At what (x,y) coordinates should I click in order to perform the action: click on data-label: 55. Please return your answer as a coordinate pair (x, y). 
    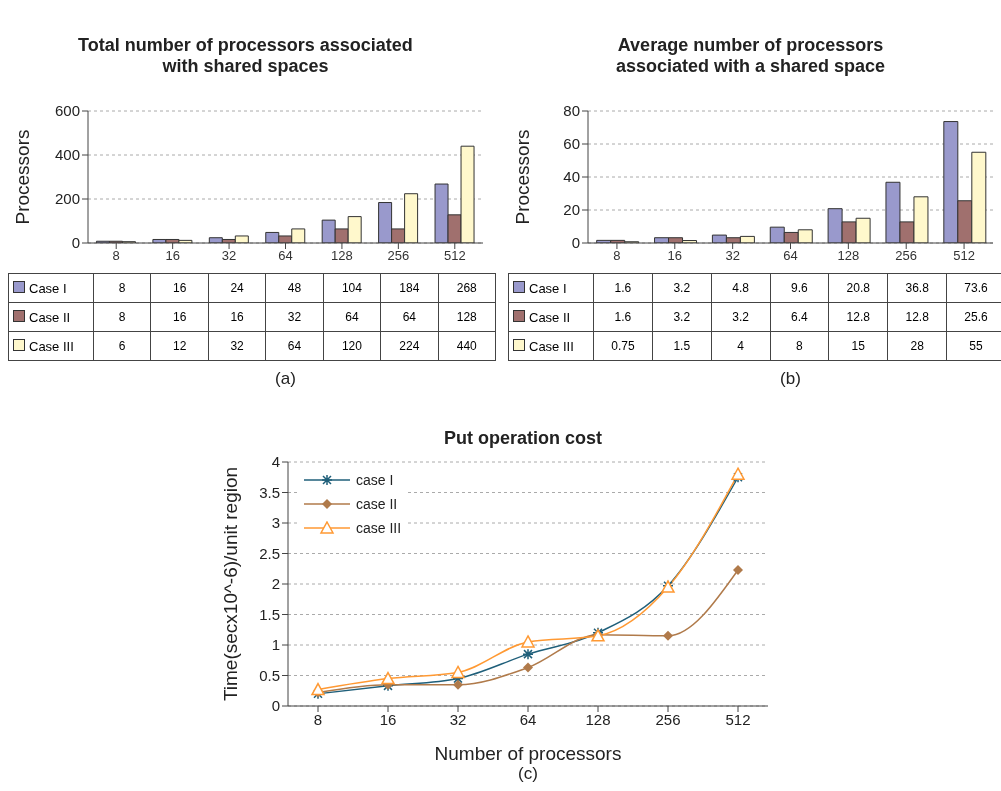
    Looking at the image, I should click on (973, 346).